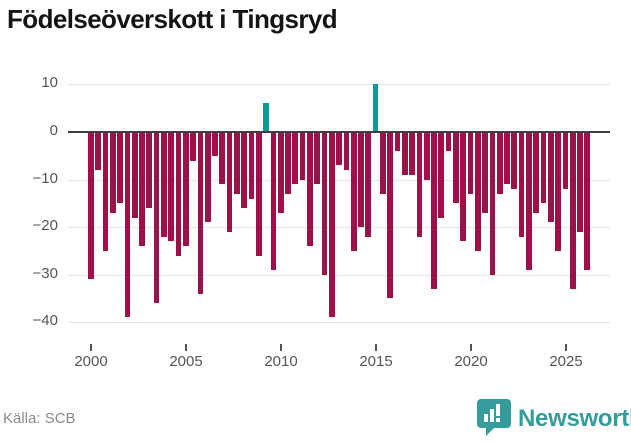 The height and width of the screenshot is (442, 631). Describe the element at coordinates (53, 130) in the screenshot. I see `y-axis-tick-label: 0` at that location.